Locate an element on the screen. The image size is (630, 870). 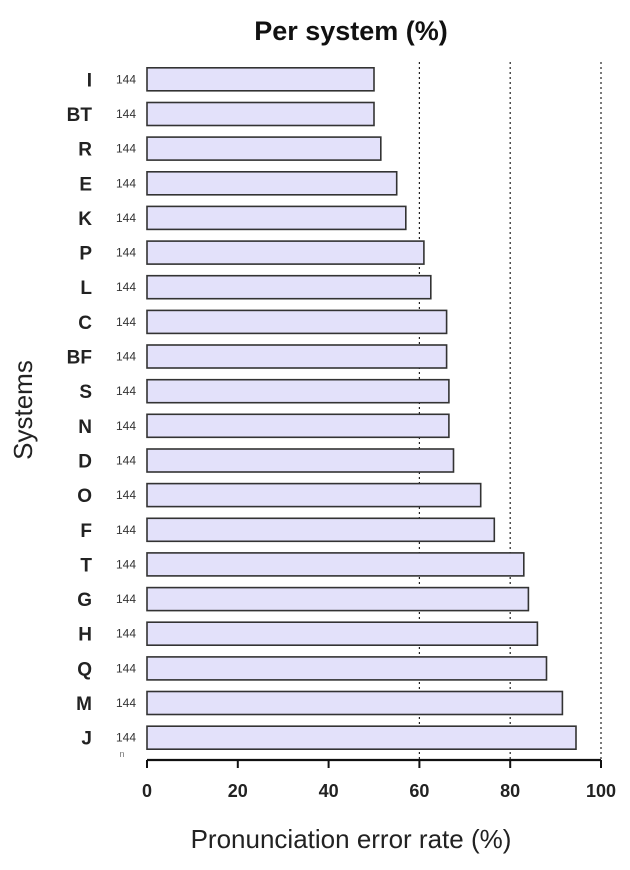
category-label-F: F is located at coordinates (86, 531).